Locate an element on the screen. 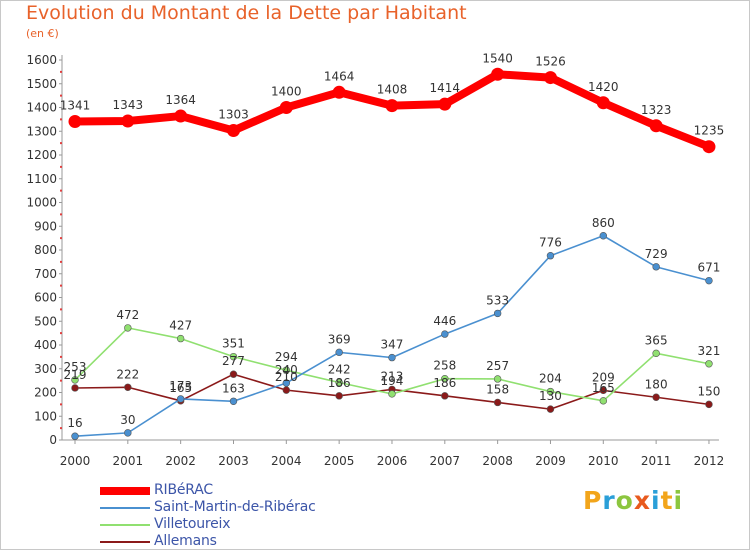 The height and width of the screenshot is (551, 750). data-label: 860 is located at coordinates (603, 223).